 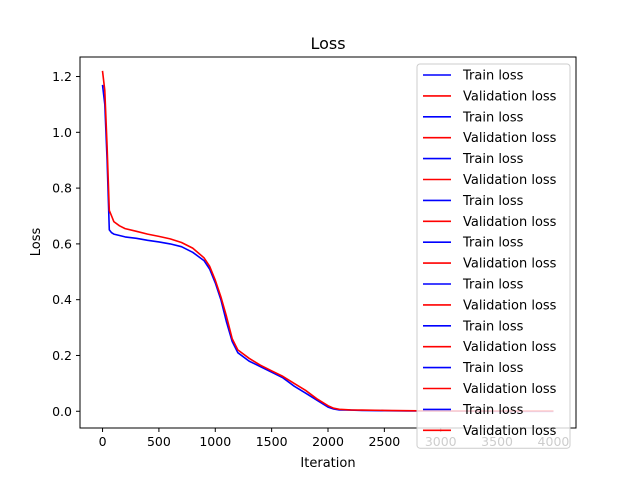 I want to click on chart-title: Loss, so click(x=327, y=43).